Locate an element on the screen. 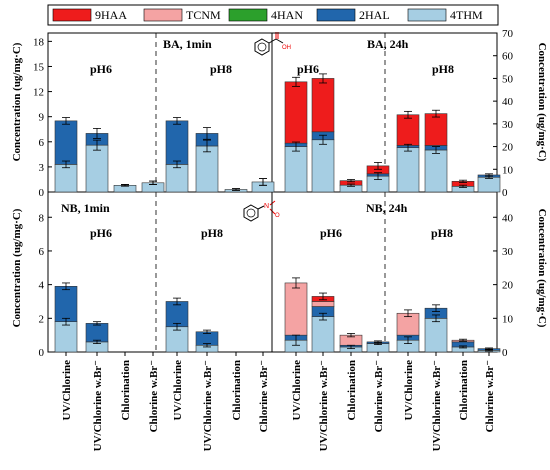 The width and height of the screenshot is (550, 470). y-tick-label: 2 is located at coordinates (42, 319).